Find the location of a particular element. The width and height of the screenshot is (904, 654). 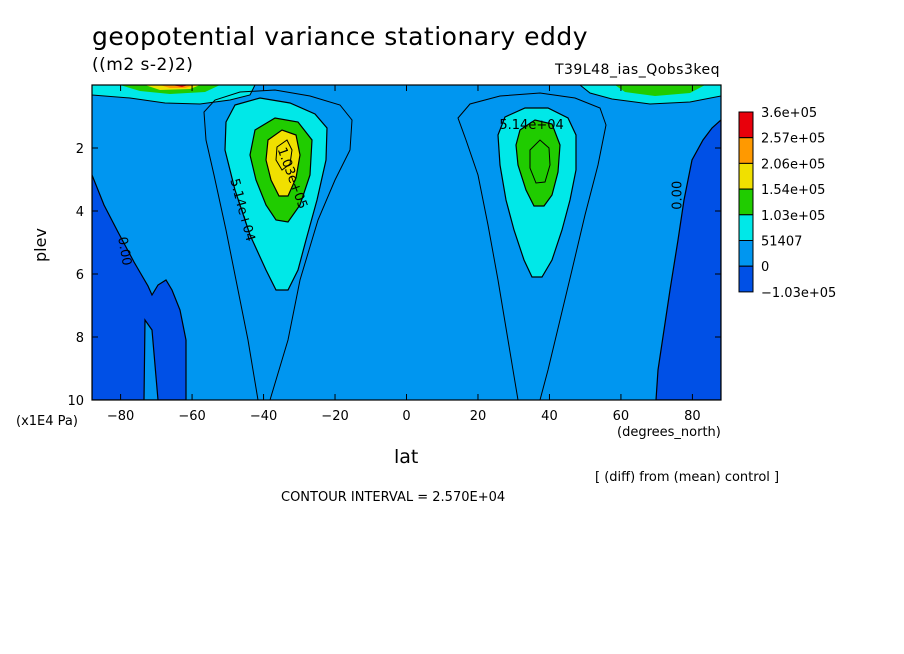

x-axis-label: lat is located at coordinates (406, 457).